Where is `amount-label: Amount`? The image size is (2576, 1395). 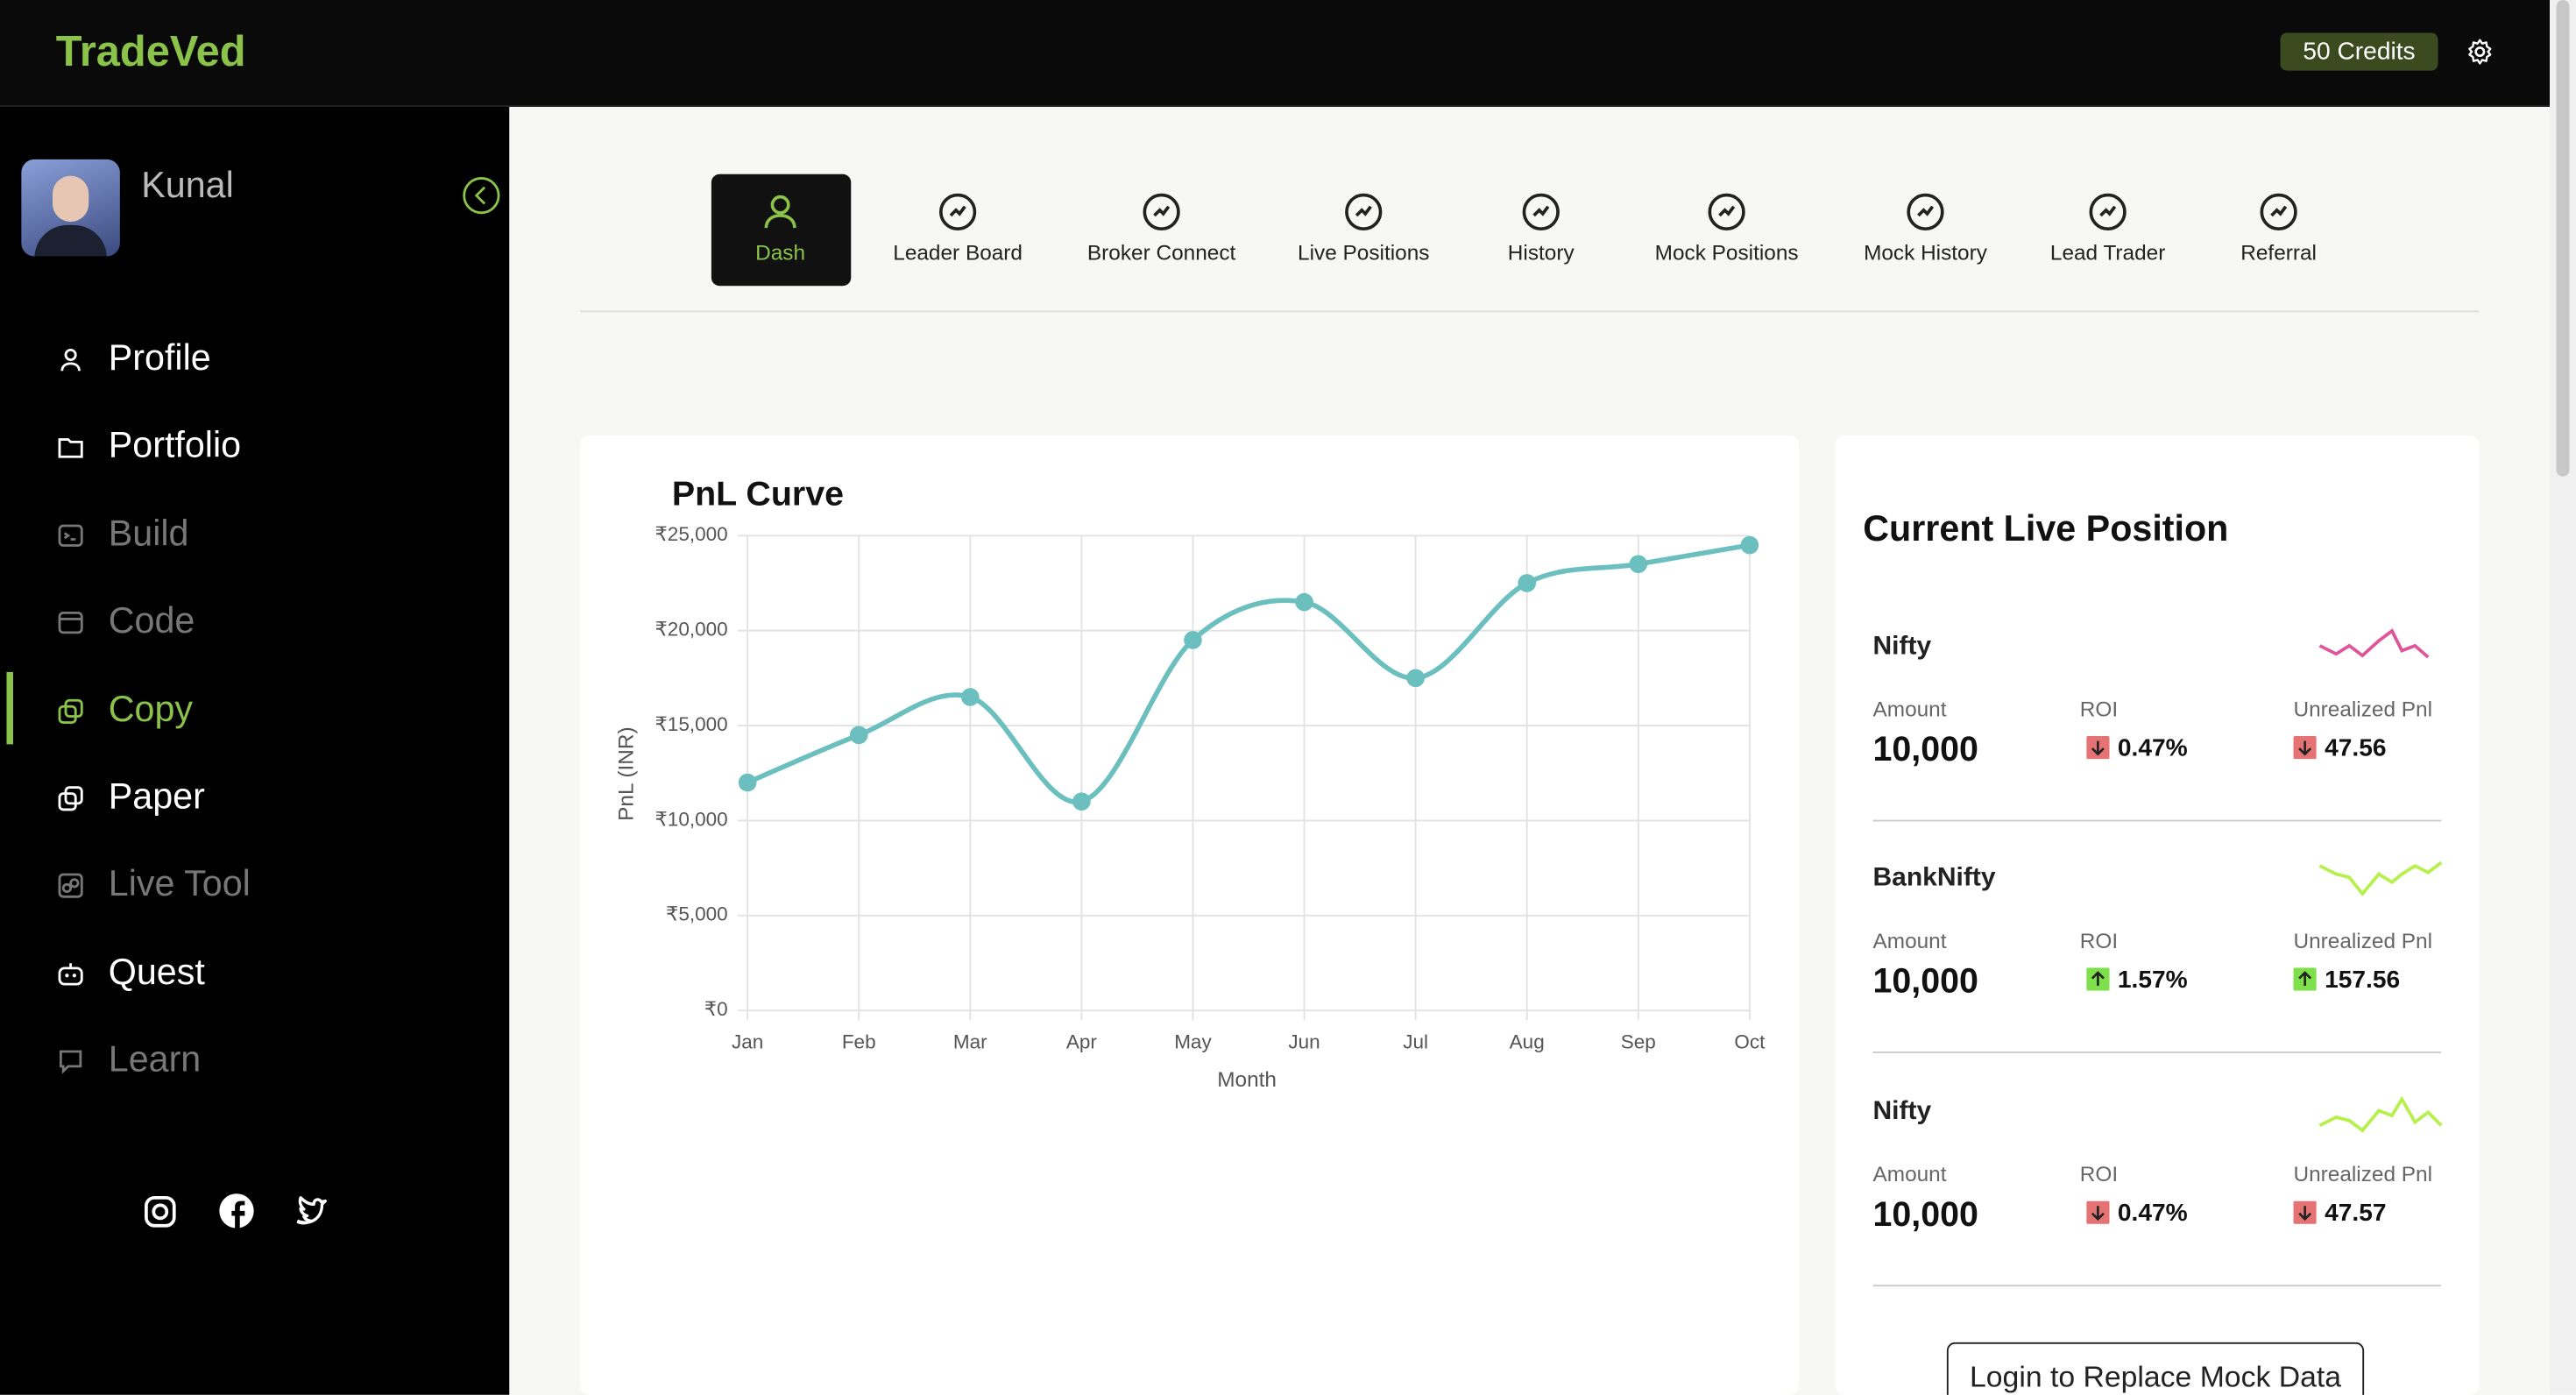 amount-label: Amount is located at coordinates (1909, 1173).